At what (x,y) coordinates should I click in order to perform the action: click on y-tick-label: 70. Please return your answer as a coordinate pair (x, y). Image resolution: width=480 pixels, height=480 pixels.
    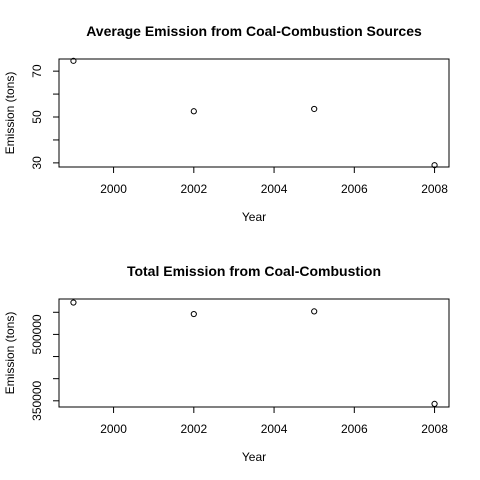
    Looking at the image, I should click on (37, 71).